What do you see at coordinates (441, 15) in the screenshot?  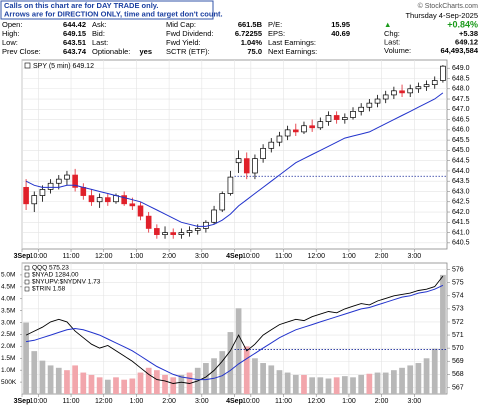 I see `date: Thursday 4-Sep-2025` at bounding box center [441, 15].